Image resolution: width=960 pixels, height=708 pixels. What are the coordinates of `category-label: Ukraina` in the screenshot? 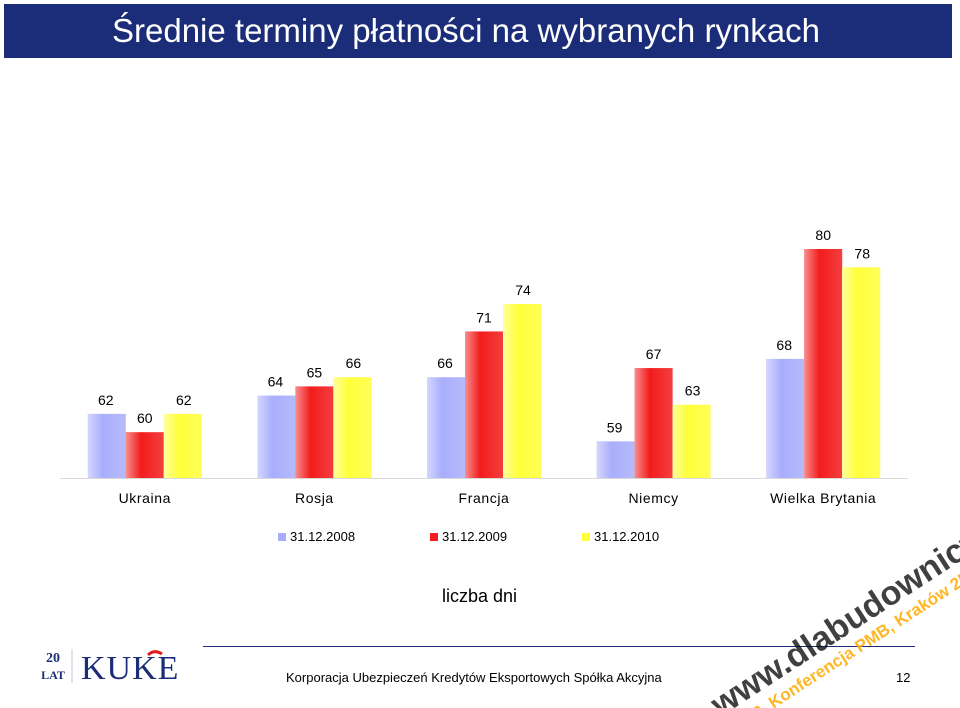 It's located at (145, 498).